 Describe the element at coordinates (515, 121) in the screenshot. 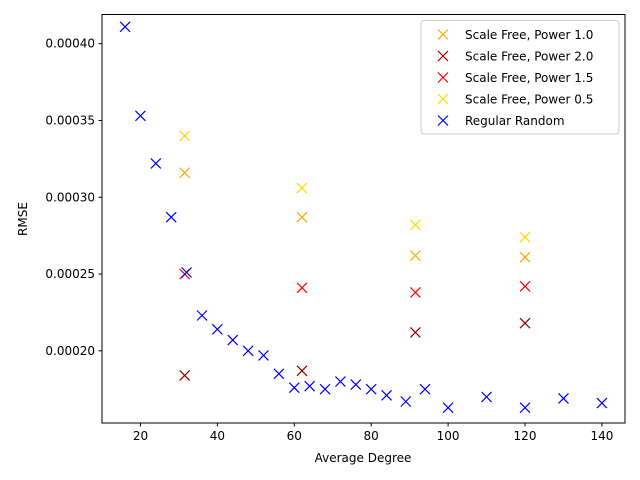

I see `legend-entry-4: Regular Random` at that location.